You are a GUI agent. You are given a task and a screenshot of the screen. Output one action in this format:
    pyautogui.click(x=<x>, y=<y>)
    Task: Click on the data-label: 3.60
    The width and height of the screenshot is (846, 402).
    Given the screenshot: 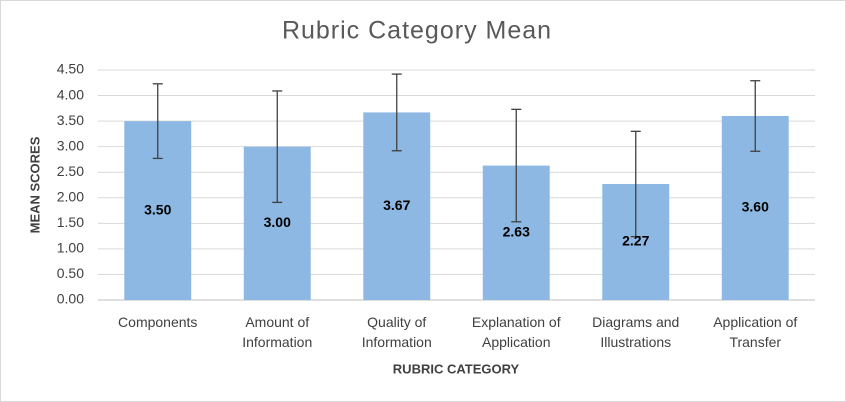 What is the action you would take?
    pyautogui.click(x=755, y=207)
    